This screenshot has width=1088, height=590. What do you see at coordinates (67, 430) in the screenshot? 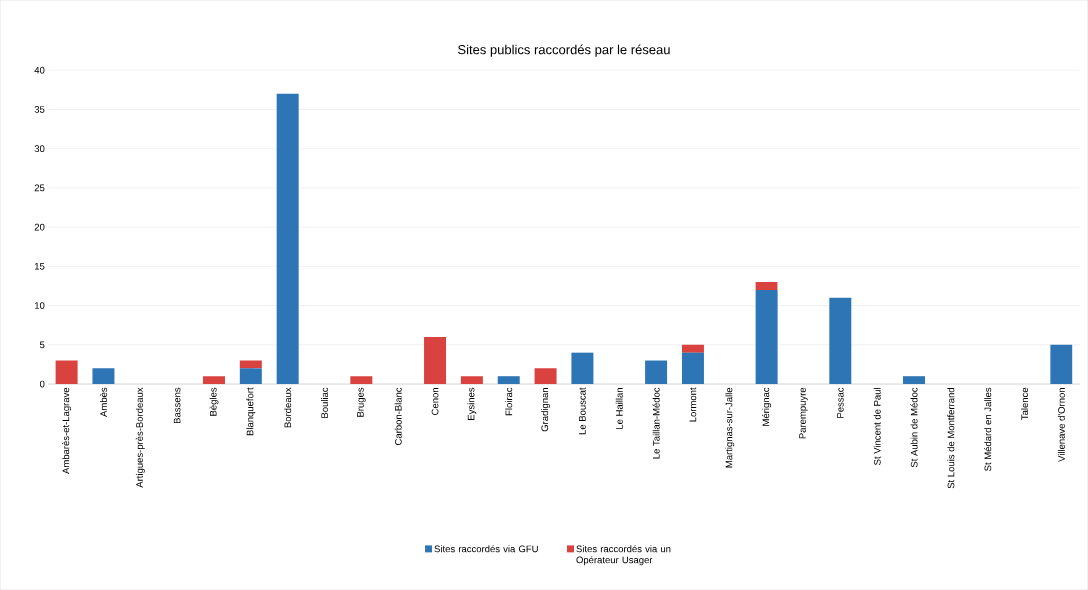
I see `x-tick-label: Ambarès-et-Lagrave` at bounding box center [67, 430].